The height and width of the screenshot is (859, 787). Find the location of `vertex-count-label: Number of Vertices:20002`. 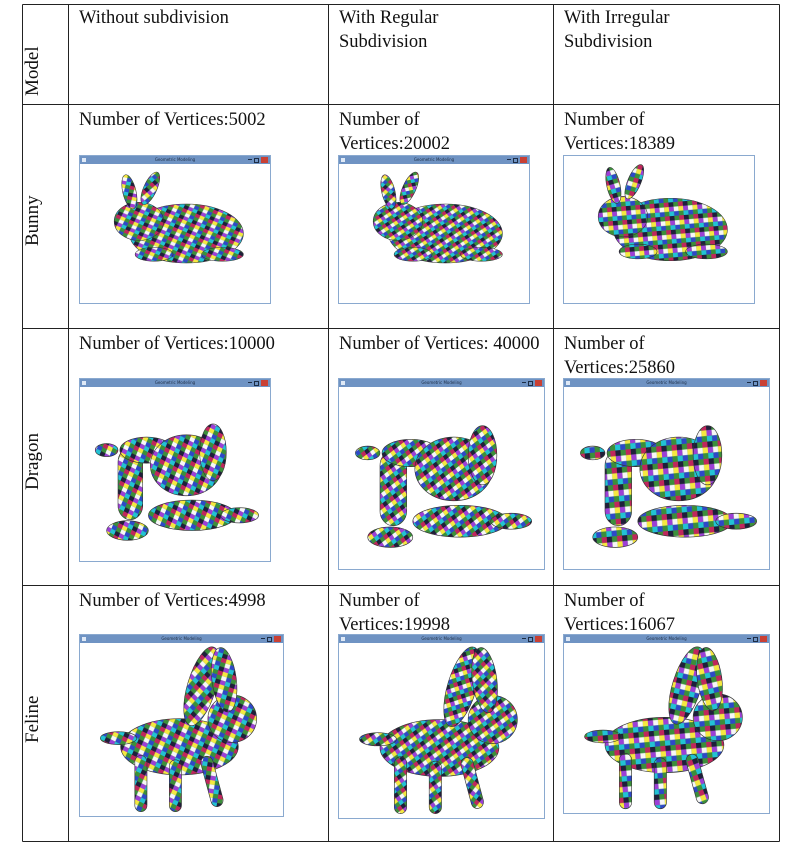

vertex-count-label: Number of Vertices:20002 is located at coordinates (394, 132).